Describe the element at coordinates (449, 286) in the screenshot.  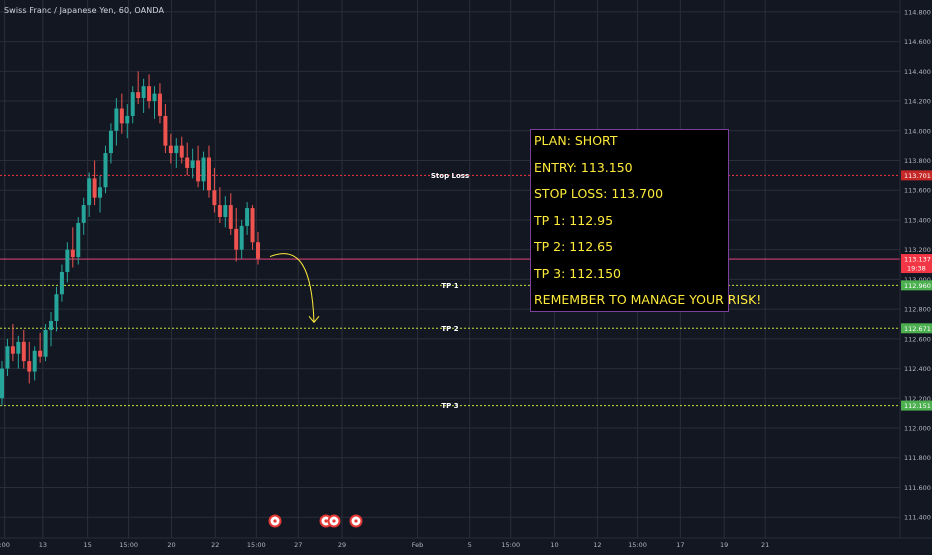
I see `take-profit-label: TP 1` at that location.